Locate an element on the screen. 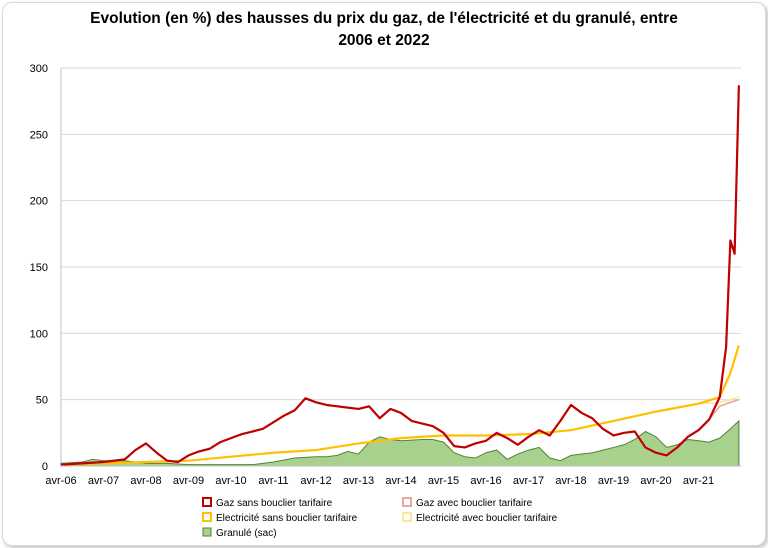 This screenshot has height=548, width=768. x-tick-label: avr-19 is located at coordinates (613, 481).